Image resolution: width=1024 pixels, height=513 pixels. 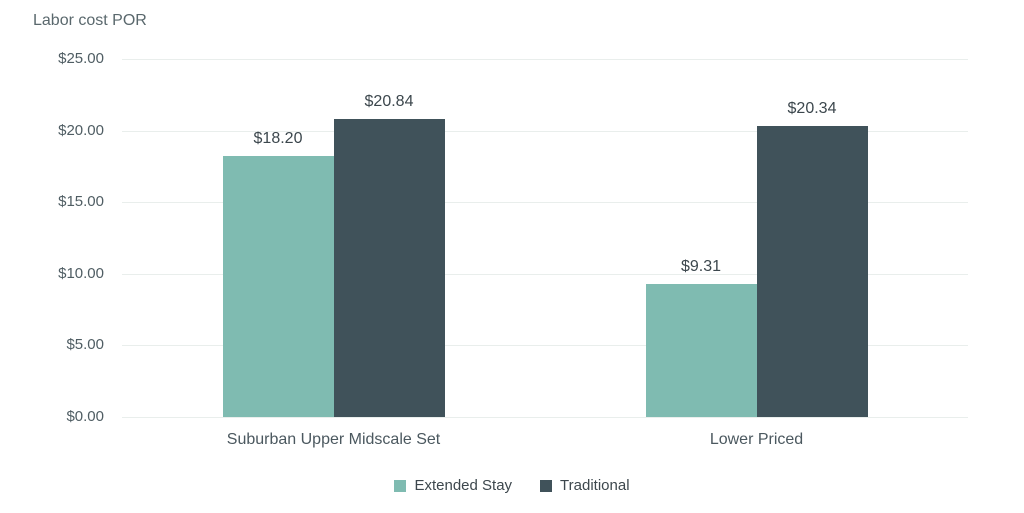 I want to click on legend-item-extended-stay: Extended Stay, so click(x=453, y=485).